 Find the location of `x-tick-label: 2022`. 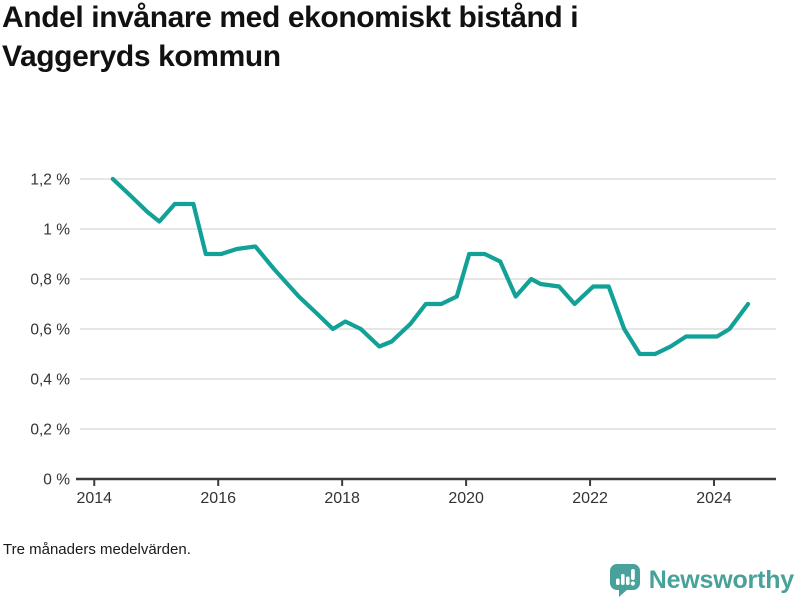

x-tick-label: 2022 is located at coordinates (590, 498).